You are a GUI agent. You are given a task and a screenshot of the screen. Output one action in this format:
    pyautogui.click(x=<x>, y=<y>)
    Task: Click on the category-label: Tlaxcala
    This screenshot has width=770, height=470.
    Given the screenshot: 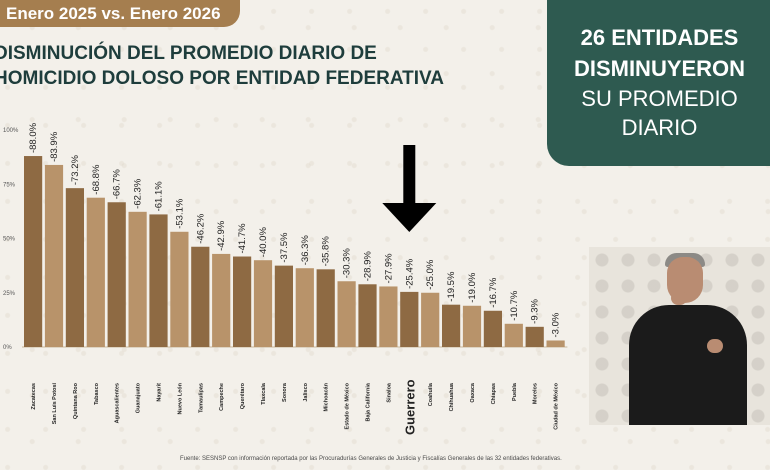 What is the action you would take?
    pyautogui.click(x=264, y=393)
    